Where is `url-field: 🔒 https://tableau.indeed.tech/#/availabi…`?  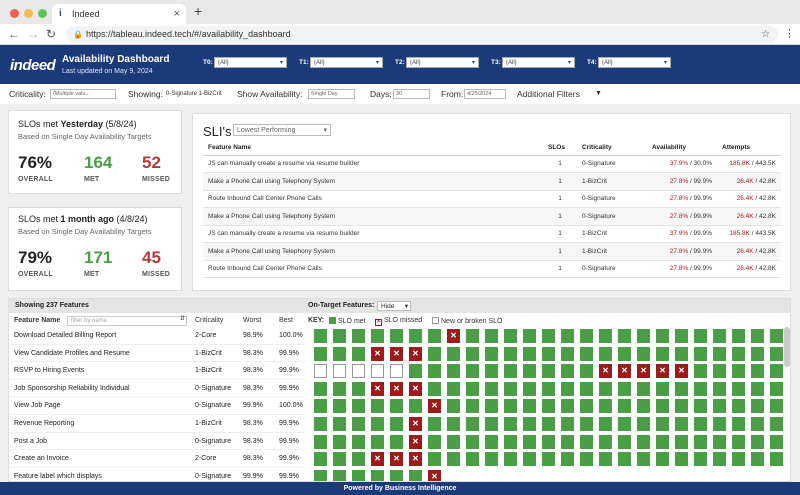 url-field: 🔒 https://tableau.indeed.tech/#/availabi… is located at coordinates (422, 34).